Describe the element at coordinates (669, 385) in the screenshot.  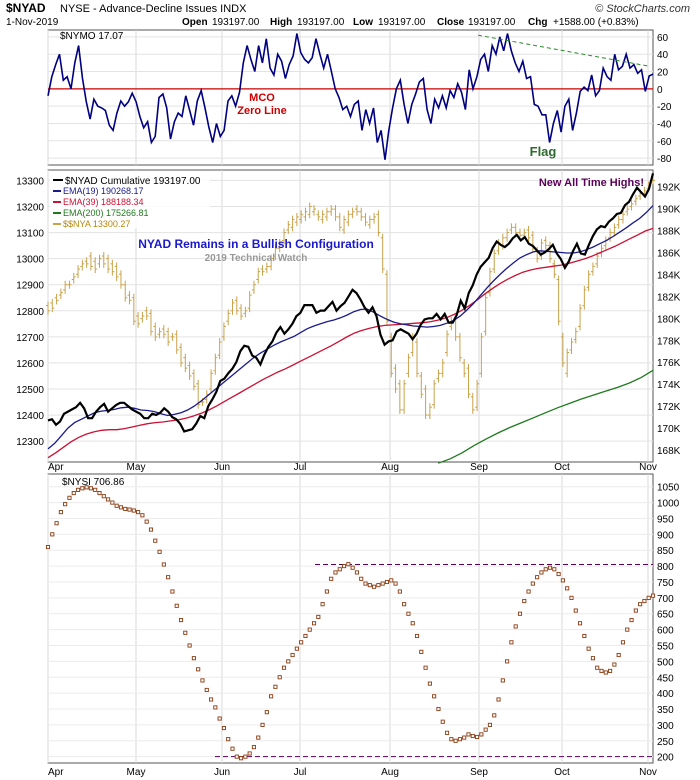
I see `nyad-right-tick-label: 174K` at that location.